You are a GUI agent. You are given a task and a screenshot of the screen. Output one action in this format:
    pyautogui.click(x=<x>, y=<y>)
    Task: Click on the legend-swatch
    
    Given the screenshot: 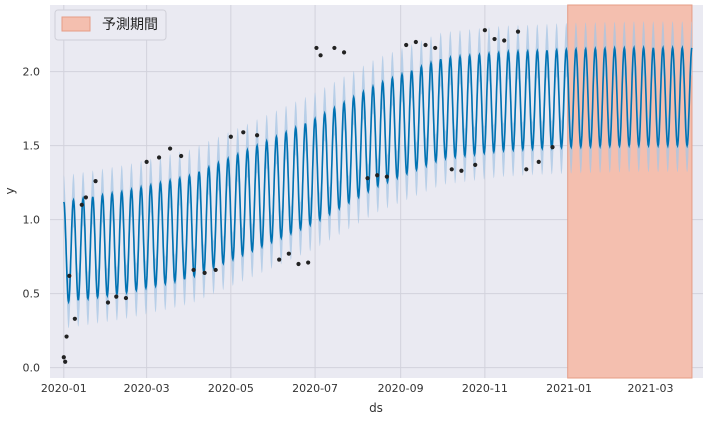 What is the action you would take?
    pyautogui.click(x=76, y=24)
    